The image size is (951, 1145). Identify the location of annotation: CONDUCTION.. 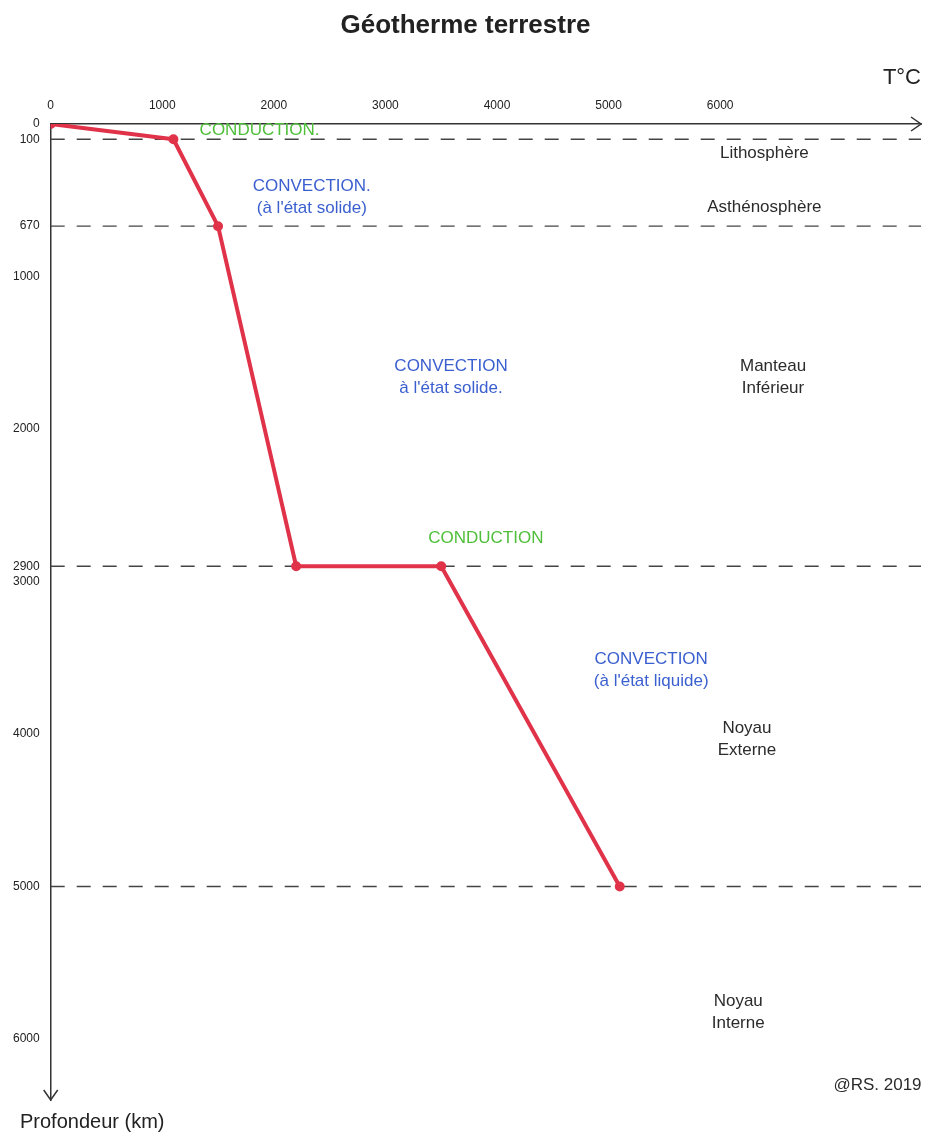
(259, 129).